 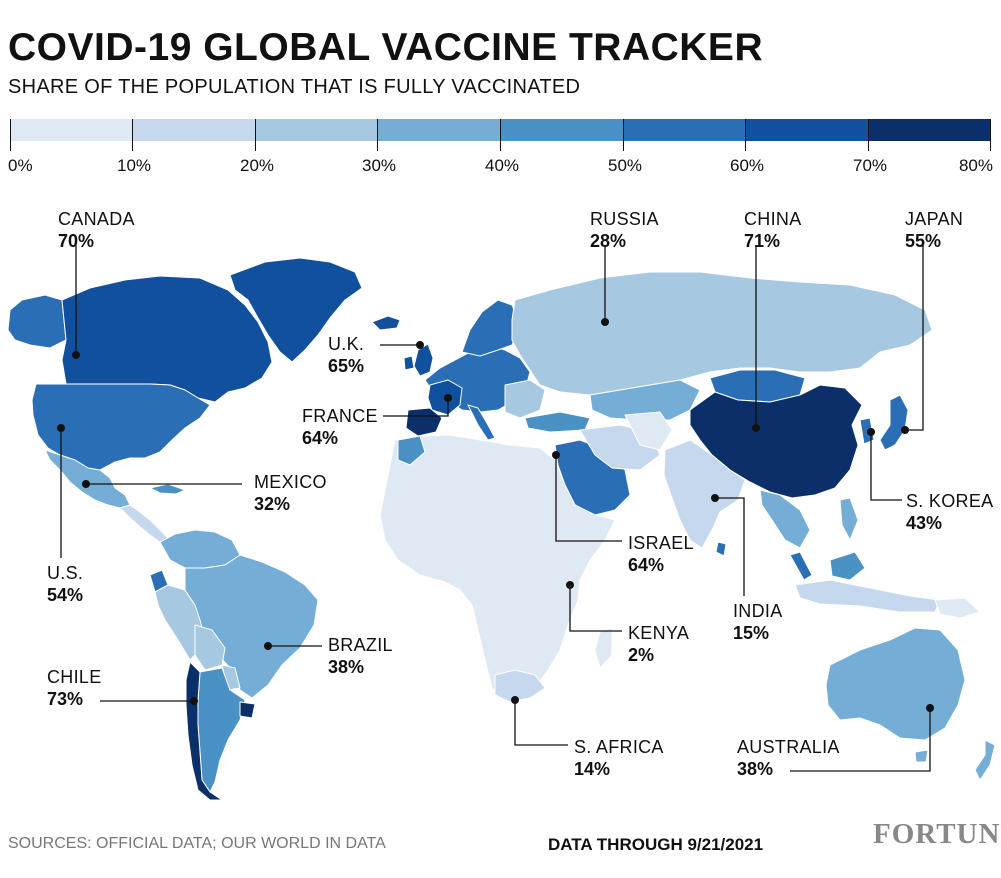 What do you see at coordinates (758, 611) in the screenshot?
I see `callout-name: INDIA` at bounding box center [758, 611].